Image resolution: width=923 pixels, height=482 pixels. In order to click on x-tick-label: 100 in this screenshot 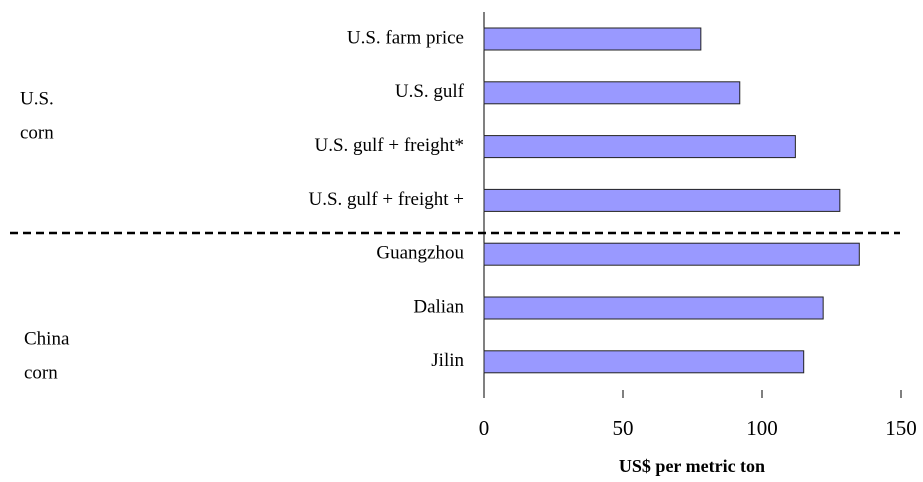, I will do `click(762, 428)`.